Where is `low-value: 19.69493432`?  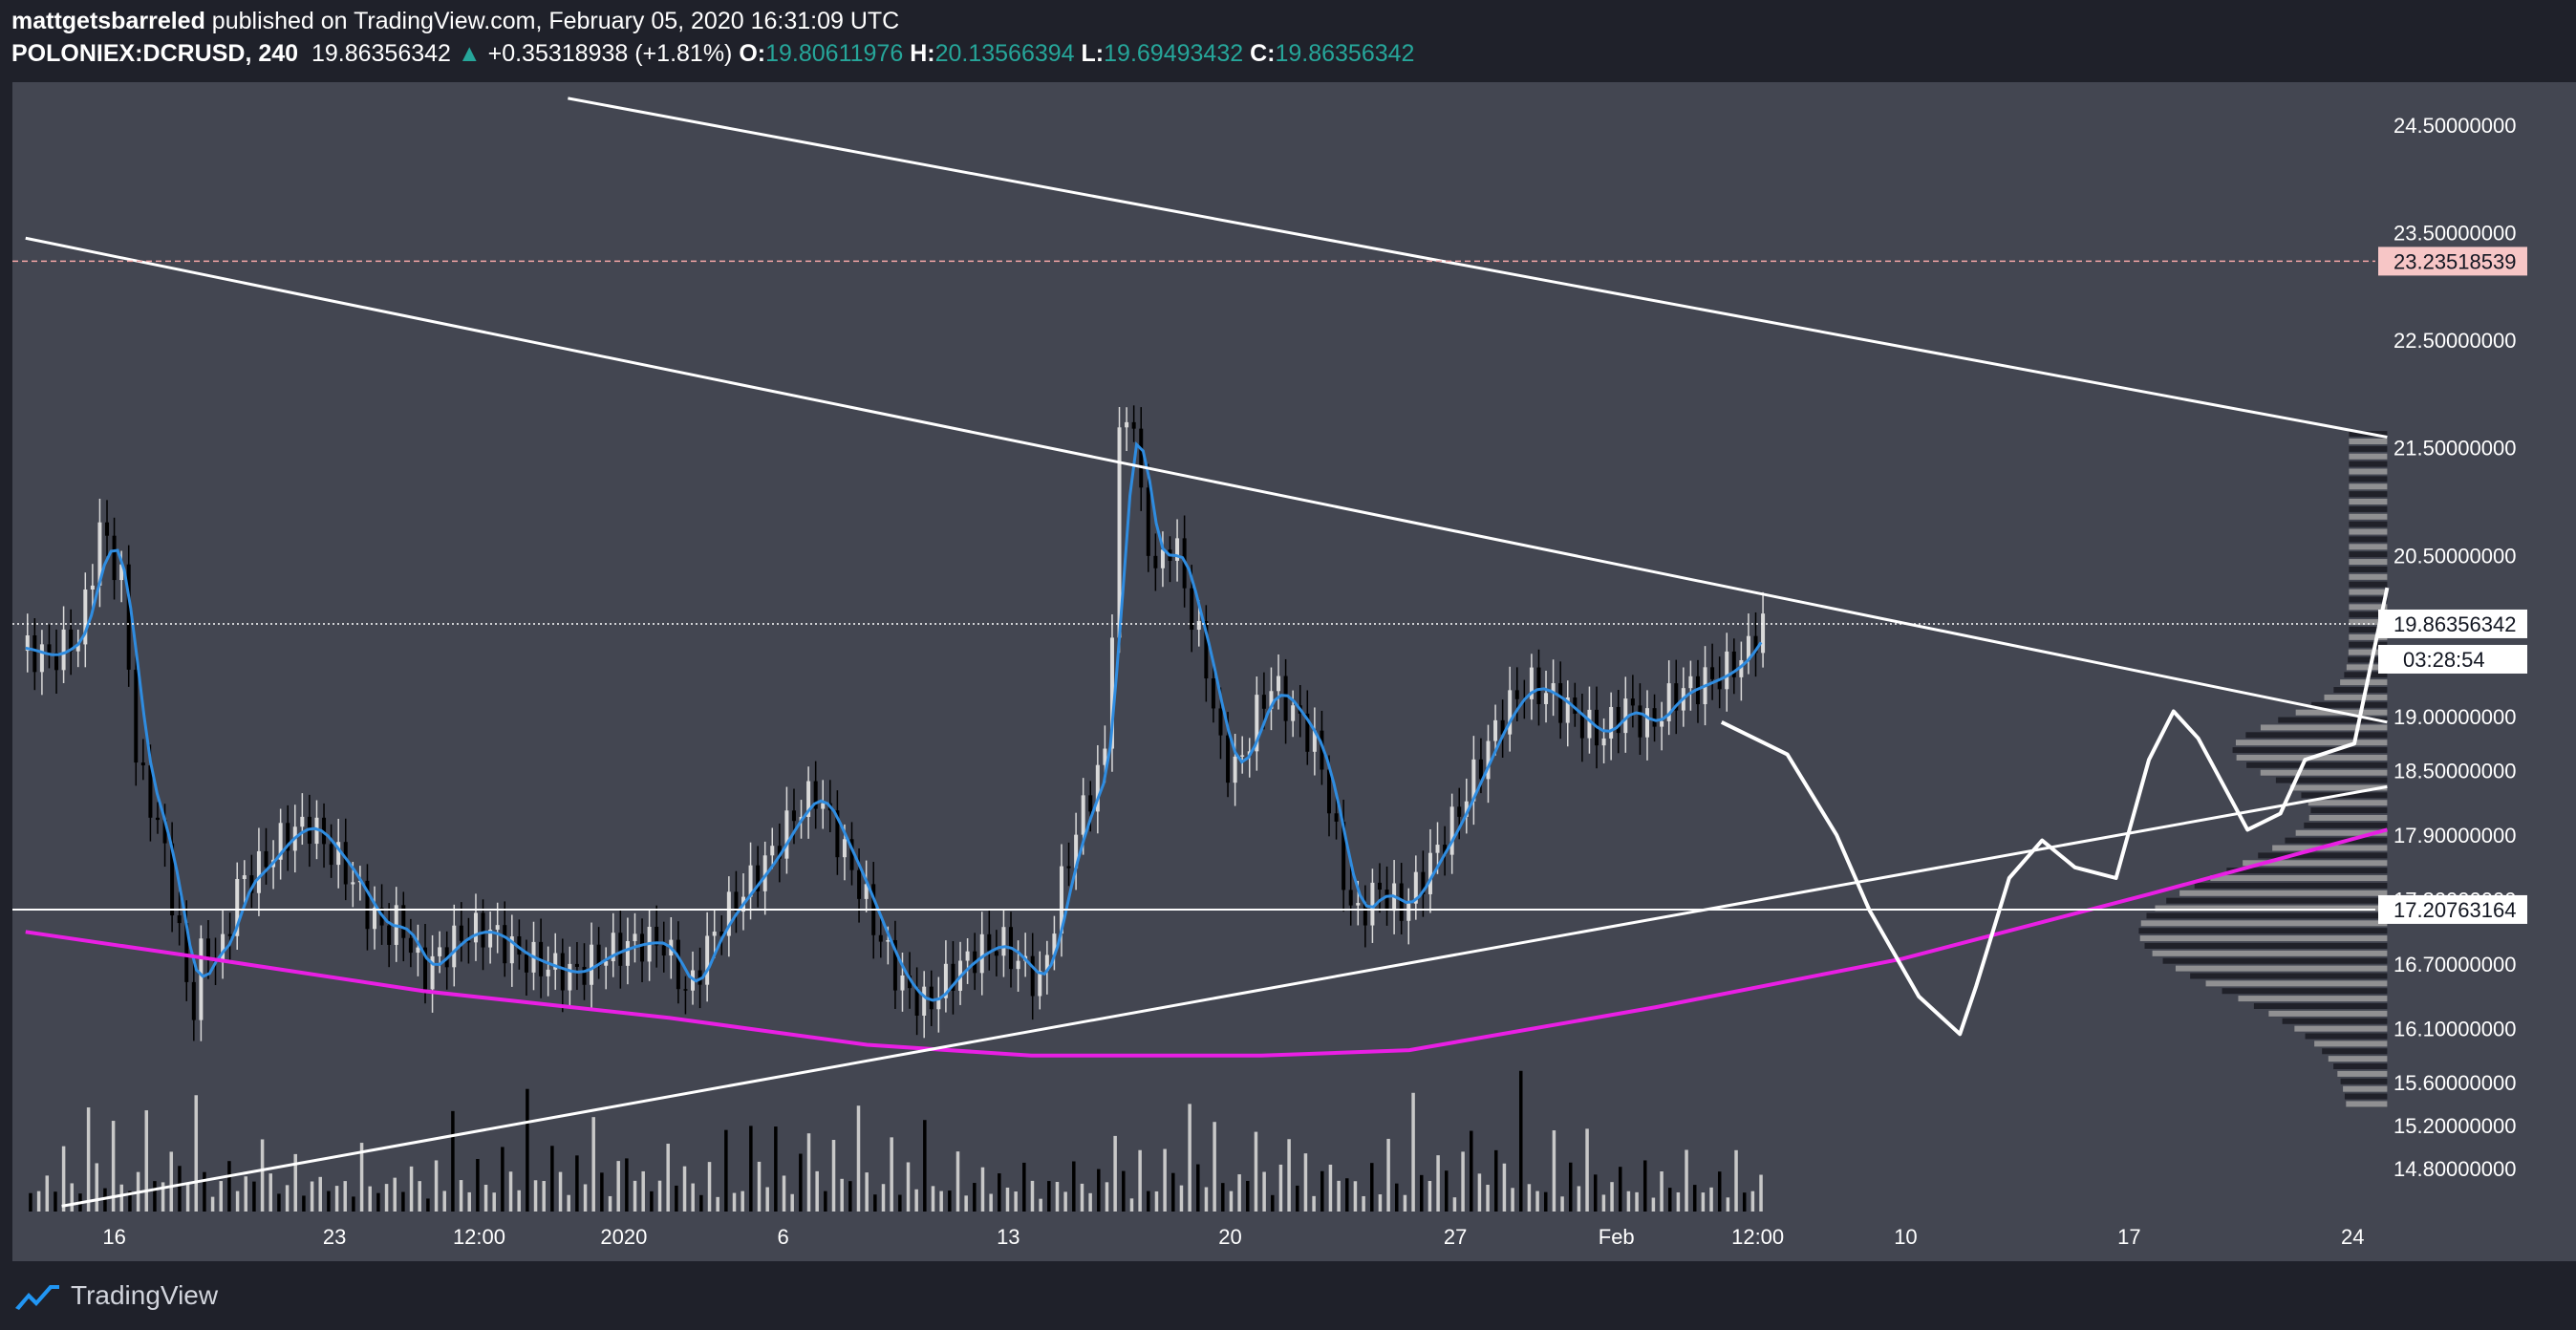
low-value: 19.69493432 is located at coordinates (1174, 53).